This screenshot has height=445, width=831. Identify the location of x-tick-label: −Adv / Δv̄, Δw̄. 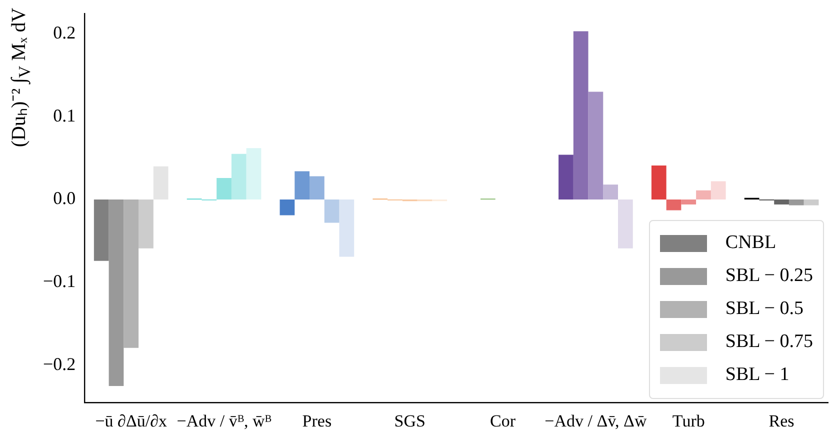
(596, 420).